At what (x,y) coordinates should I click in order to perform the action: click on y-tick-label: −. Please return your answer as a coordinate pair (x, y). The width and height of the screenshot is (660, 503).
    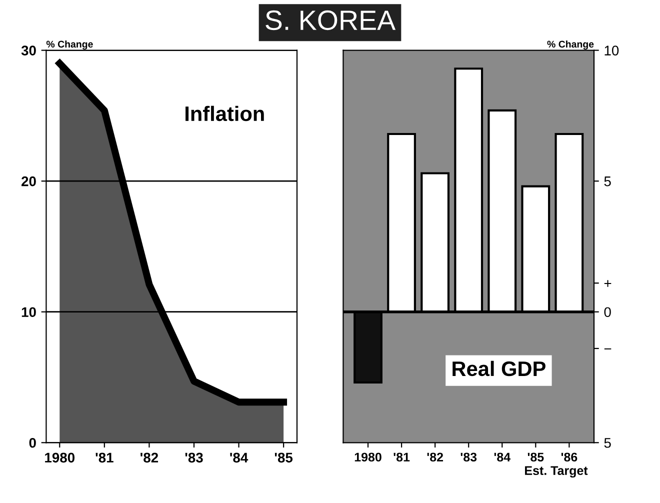
    Looking at the image, I should click on (608, 349).